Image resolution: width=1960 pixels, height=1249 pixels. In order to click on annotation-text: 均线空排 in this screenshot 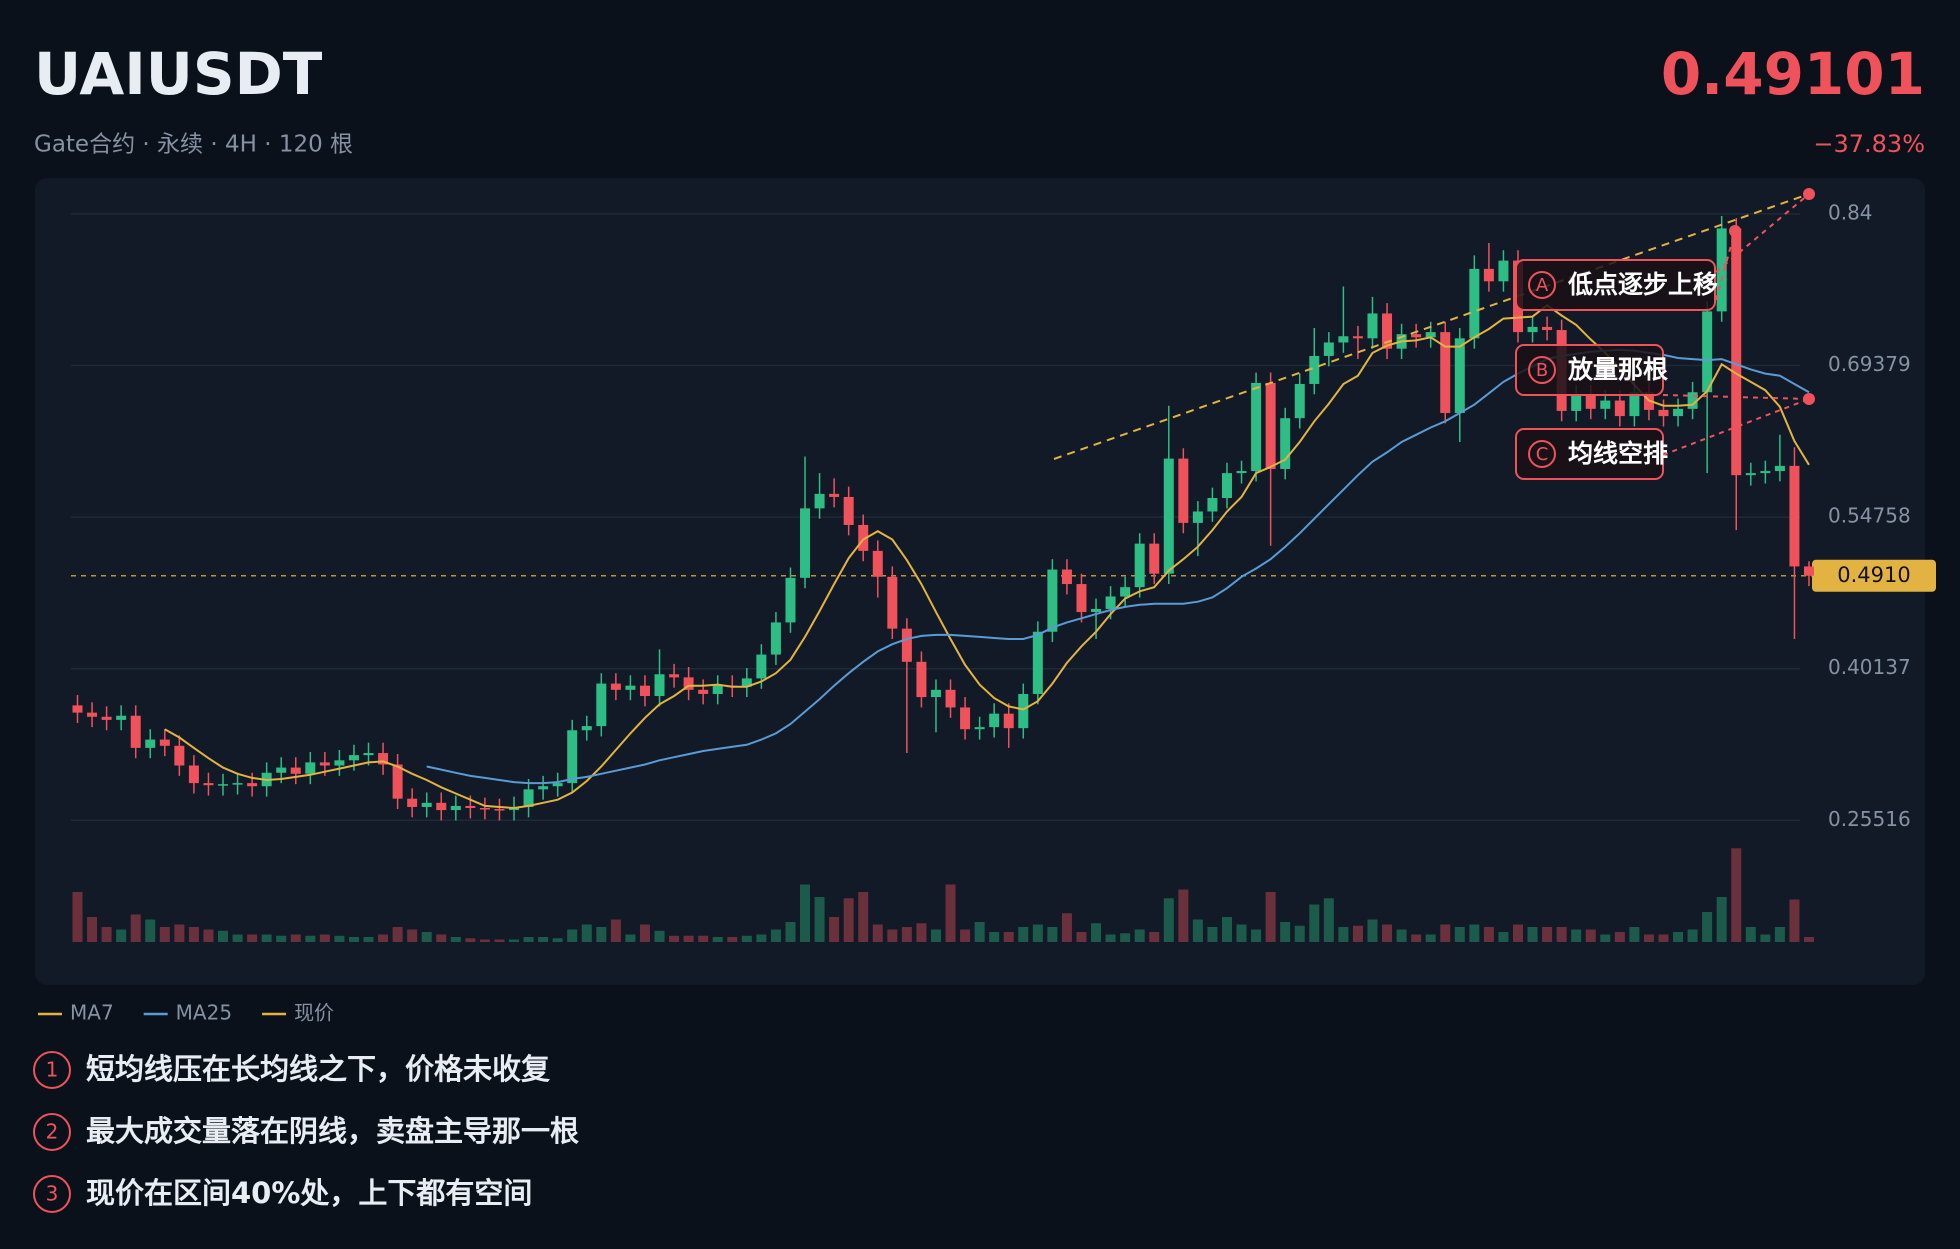, I will do `click(1618, 453)`.